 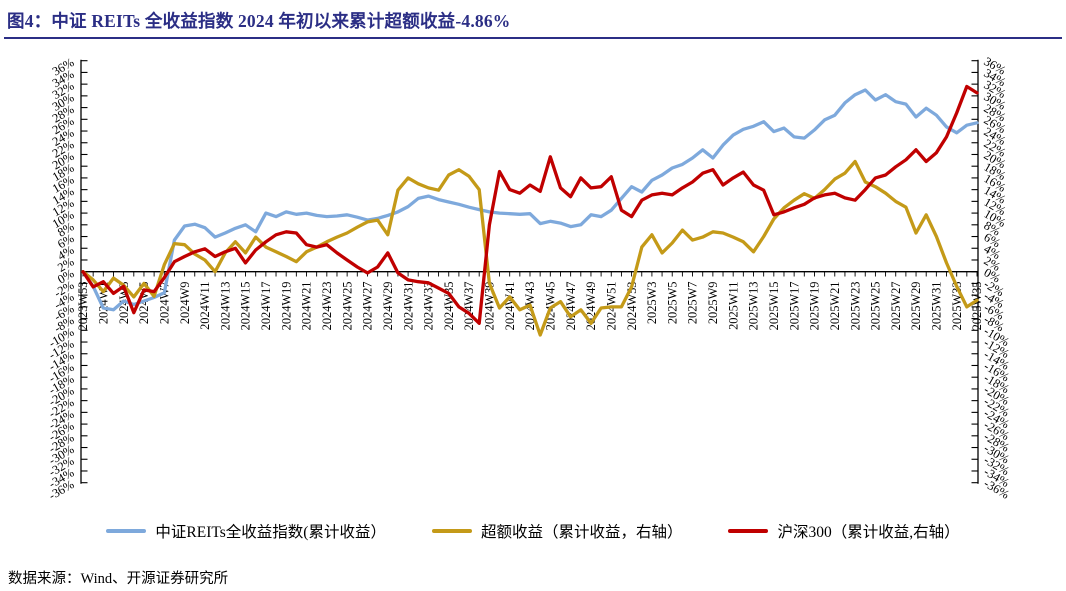 I want to click on x-tick-label: 2024W17, so click(x=266, y=306).